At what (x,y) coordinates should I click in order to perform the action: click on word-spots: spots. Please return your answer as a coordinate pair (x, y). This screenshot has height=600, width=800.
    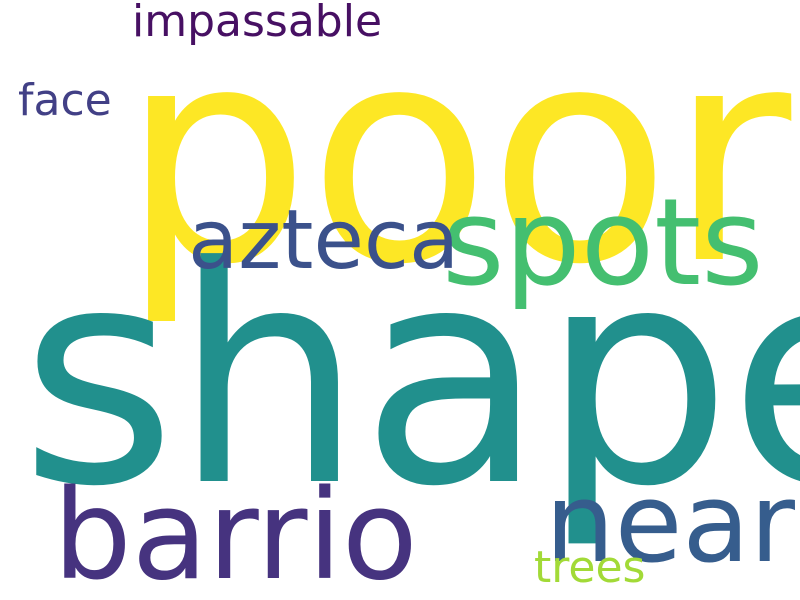
    Looking at the image, I should click on (603, 243).